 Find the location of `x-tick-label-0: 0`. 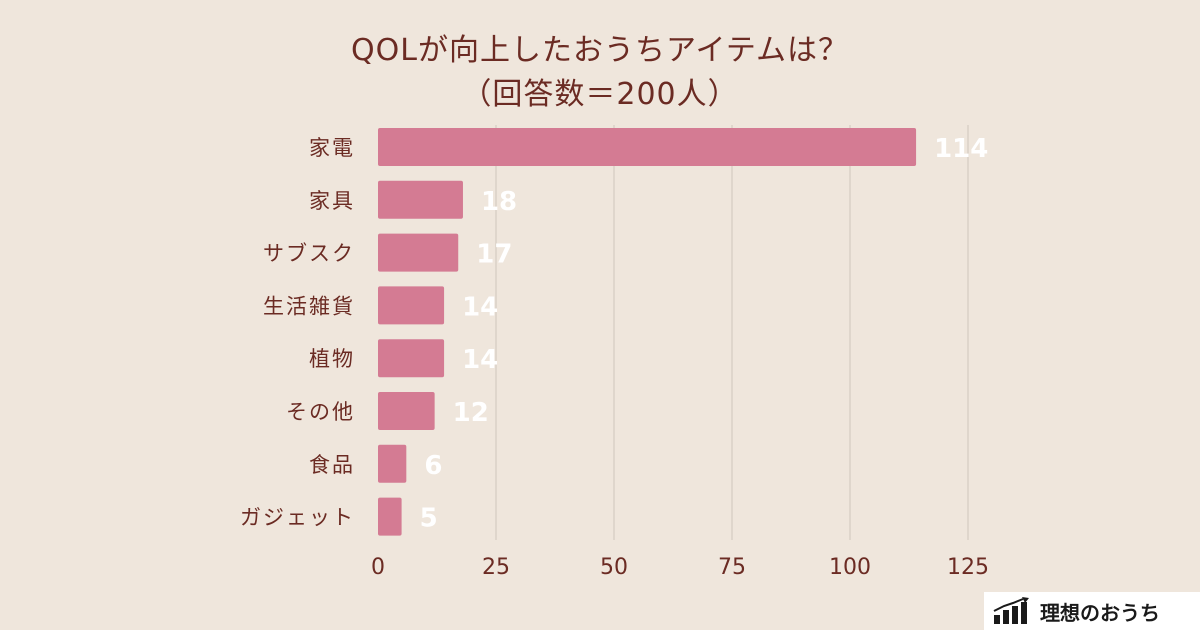

x-tick-label-0: 0 is located at coordinates (378, 567).